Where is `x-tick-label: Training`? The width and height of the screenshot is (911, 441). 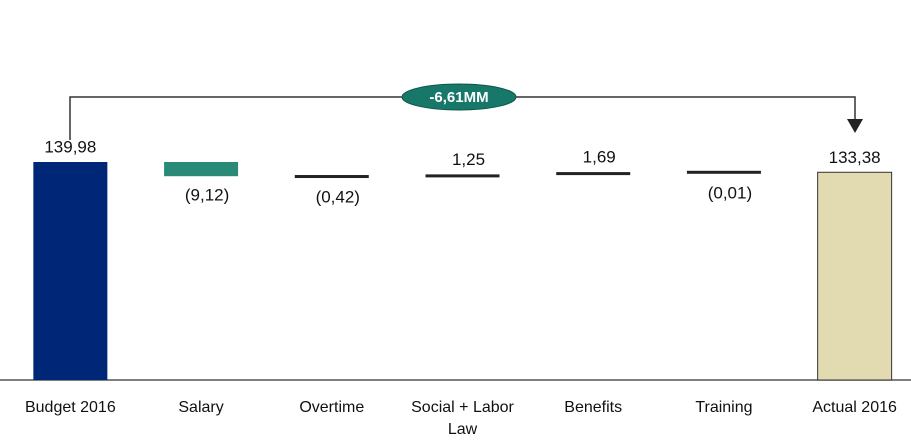
x-tick-label: Training is located at coordinates (724, 407).